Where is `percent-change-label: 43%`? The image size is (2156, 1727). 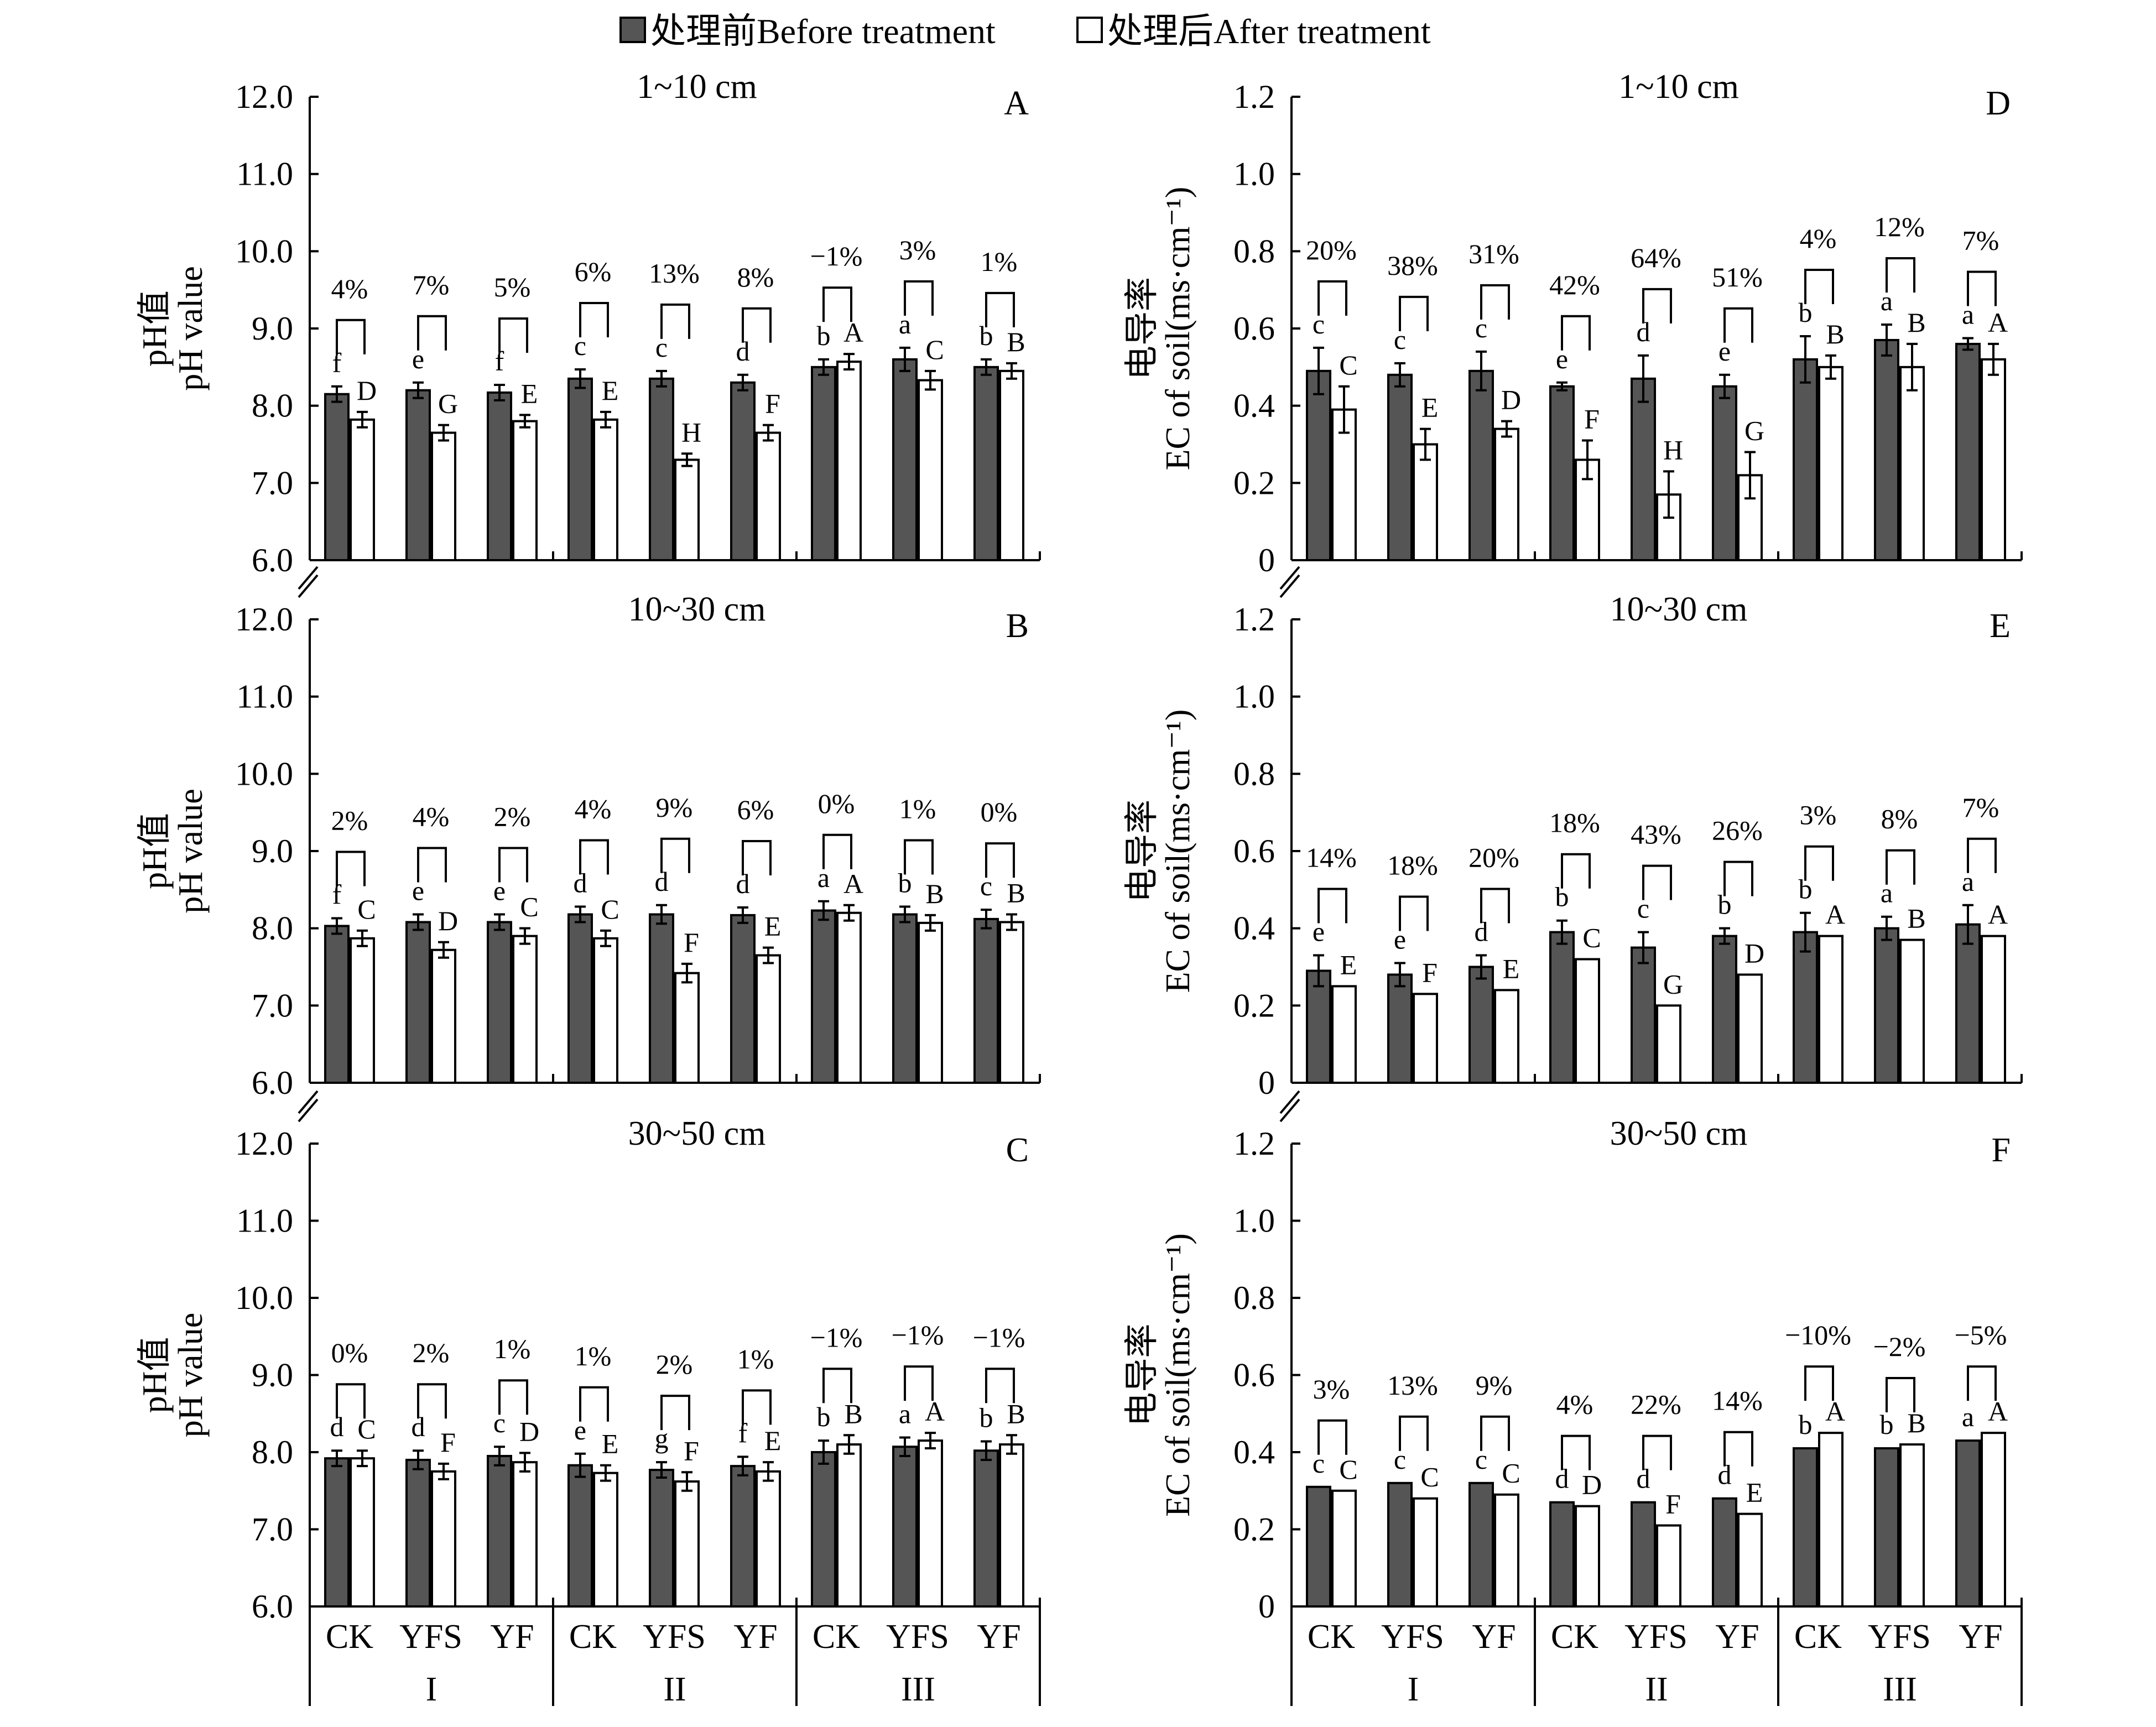
percent-change-label: 43% is located at coordinates (1656, 834).